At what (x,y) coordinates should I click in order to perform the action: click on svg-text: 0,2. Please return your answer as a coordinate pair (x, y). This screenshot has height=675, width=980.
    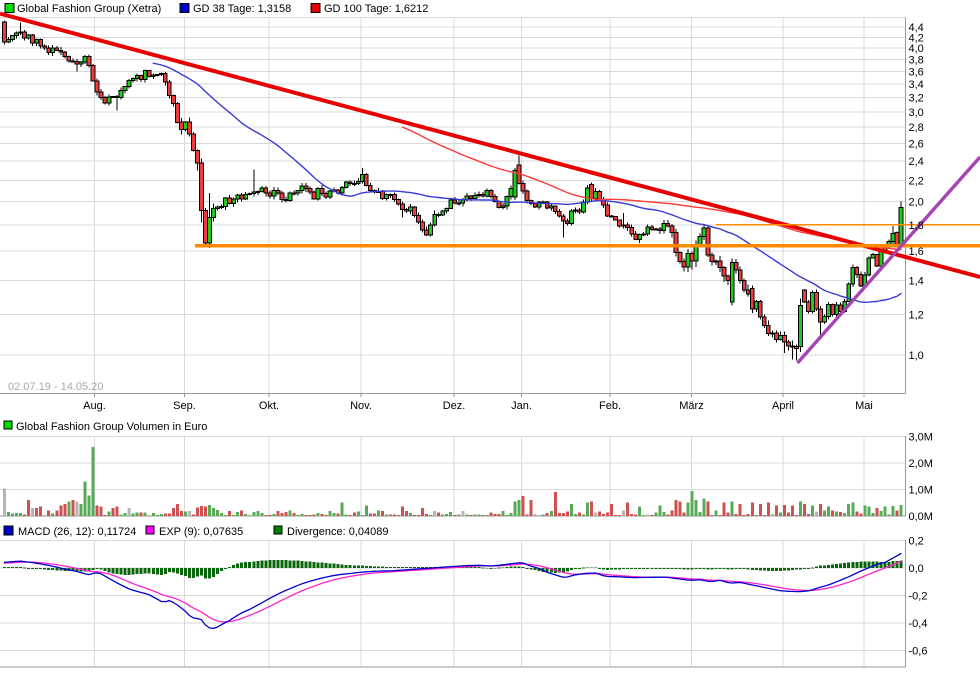
    Looking at the image, I should click on (916, 542).